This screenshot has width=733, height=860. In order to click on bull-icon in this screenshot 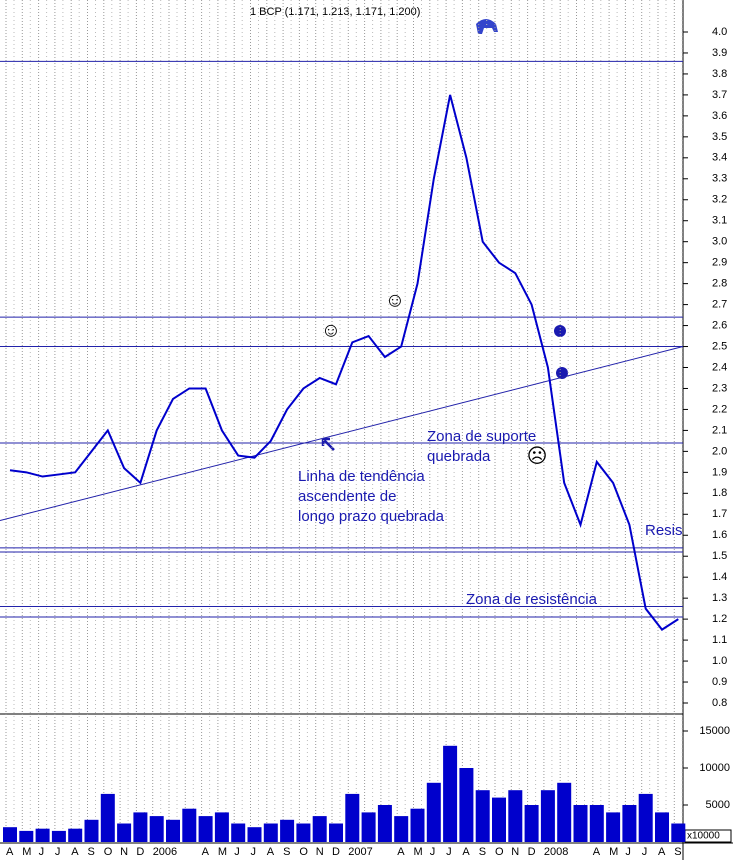, I will do `click(487, 26)`.